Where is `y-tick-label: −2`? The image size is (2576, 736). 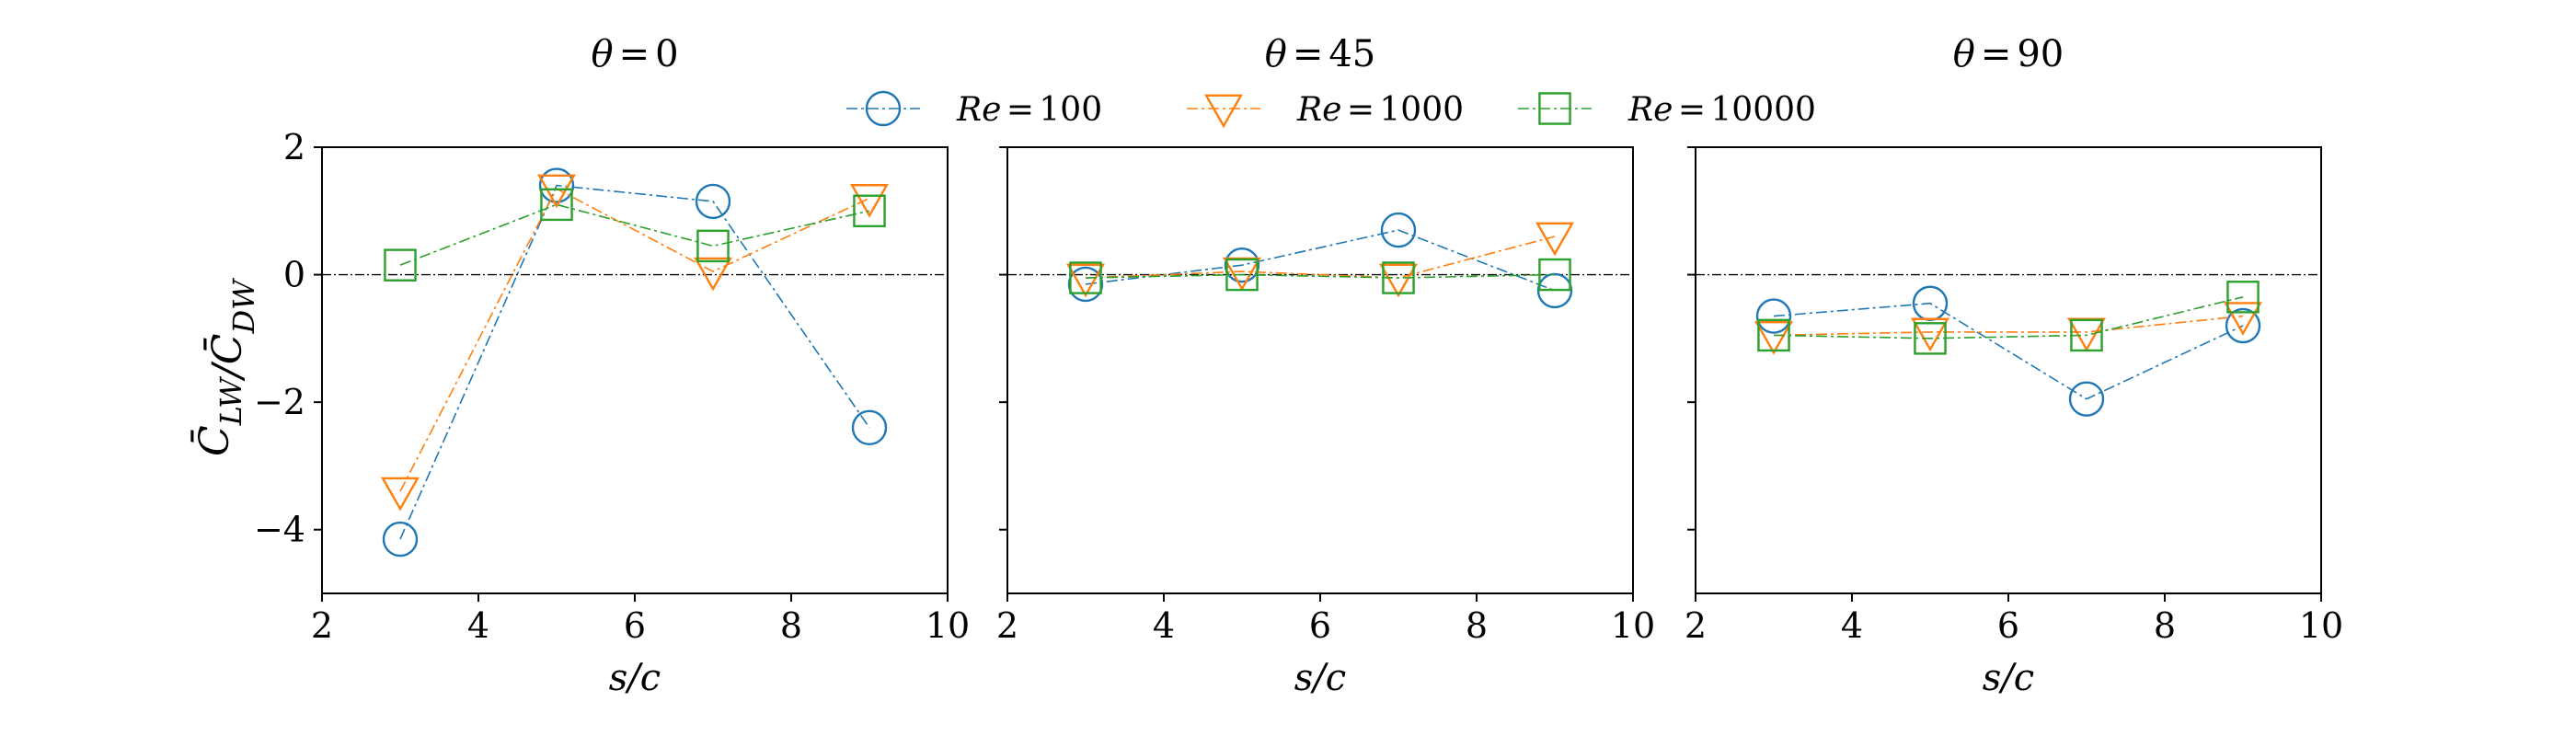
y-tick-label: −2 is located at coordinates (279, 402).